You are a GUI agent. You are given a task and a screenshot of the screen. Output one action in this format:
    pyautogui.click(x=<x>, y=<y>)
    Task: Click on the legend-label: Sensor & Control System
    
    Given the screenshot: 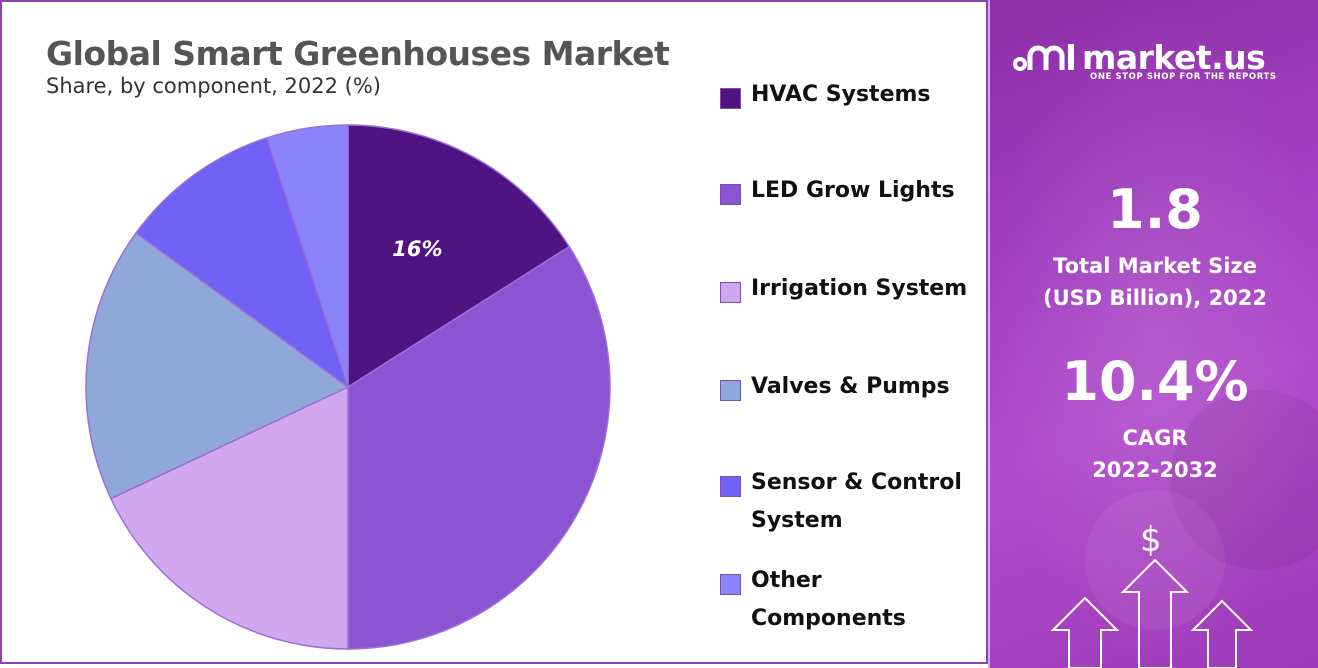 What is the action you would take?
    pyautogui.click(x=856, y=501)
    